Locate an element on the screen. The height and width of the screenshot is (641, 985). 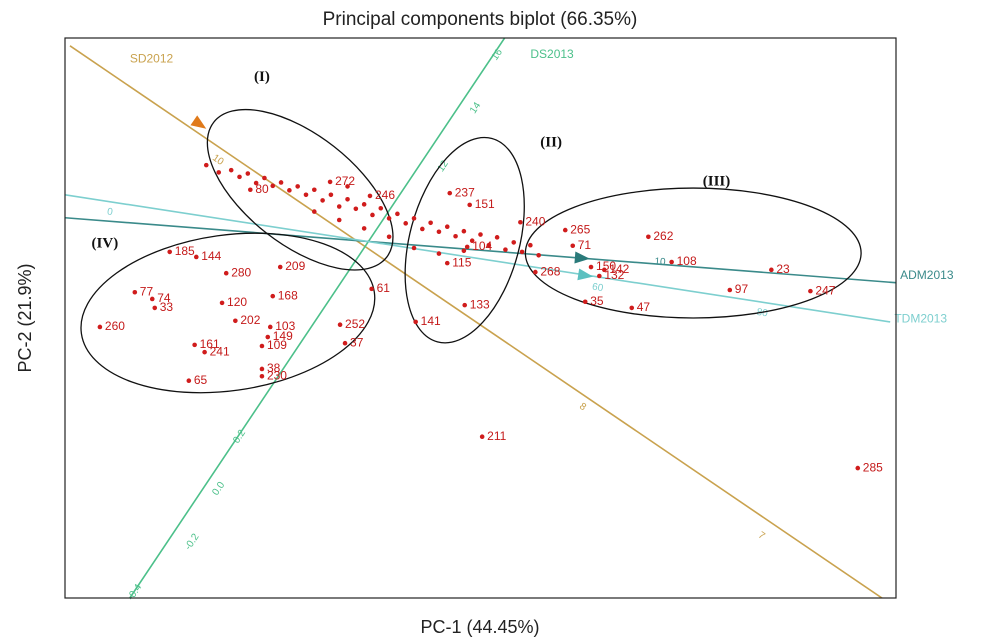
y-axis-label: PC-2 (21.9%) is located at coordinates (25, 317).